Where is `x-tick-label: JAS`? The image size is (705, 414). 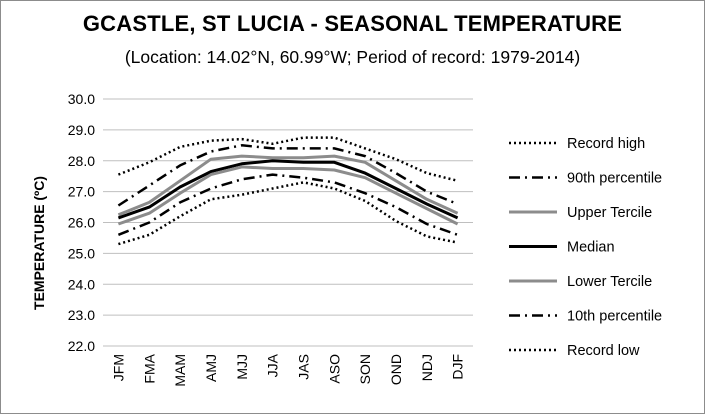
x-tick-label: JAS is located at coordinates (303, 367).